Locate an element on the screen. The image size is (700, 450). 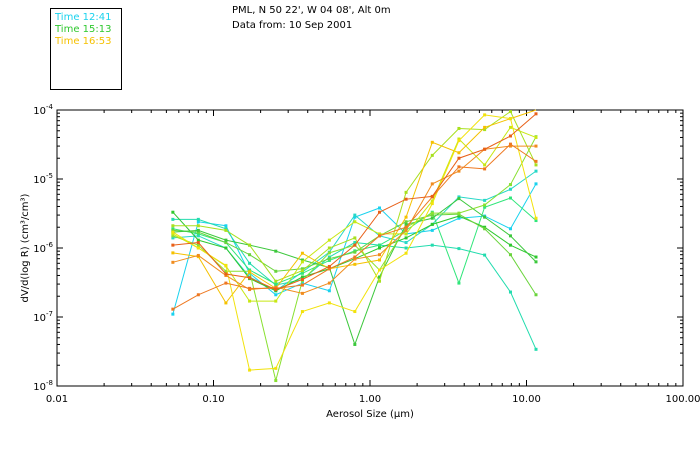
y-tick-label: 10⁻⁵ is located at coordinates (43, 179).